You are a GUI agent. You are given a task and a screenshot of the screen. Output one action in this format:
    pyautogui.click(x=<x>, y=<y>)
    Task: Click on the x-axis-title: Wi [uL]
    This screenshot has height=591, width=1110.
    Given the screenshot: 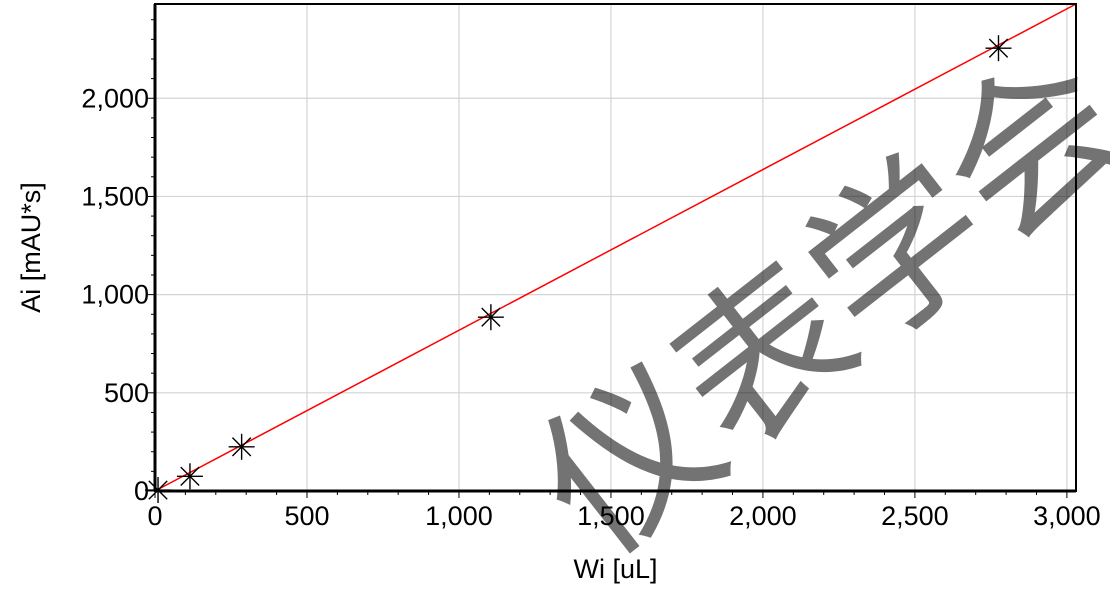 What is the action you would take?
    pyautogui.click(x=615, y=569)
    